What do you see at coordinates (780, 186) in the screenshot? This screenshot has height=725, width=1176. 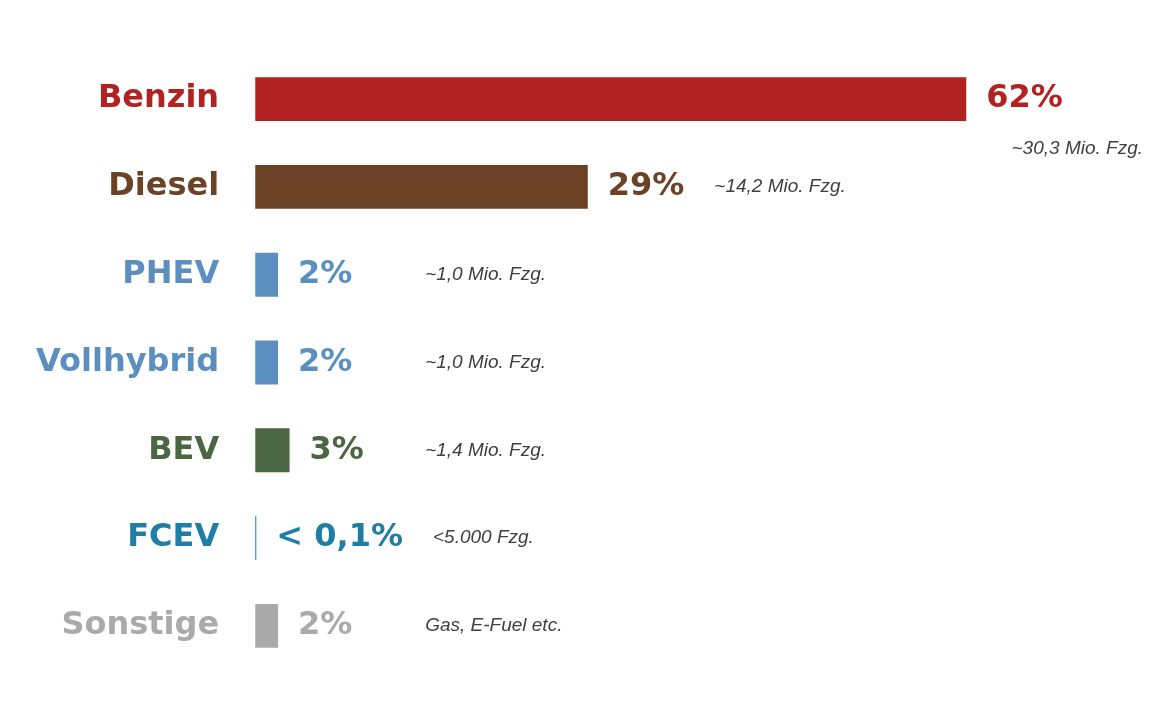 I see `annotation: ~14,2 Mio. Fzg.` at bounding box center [780, 186].